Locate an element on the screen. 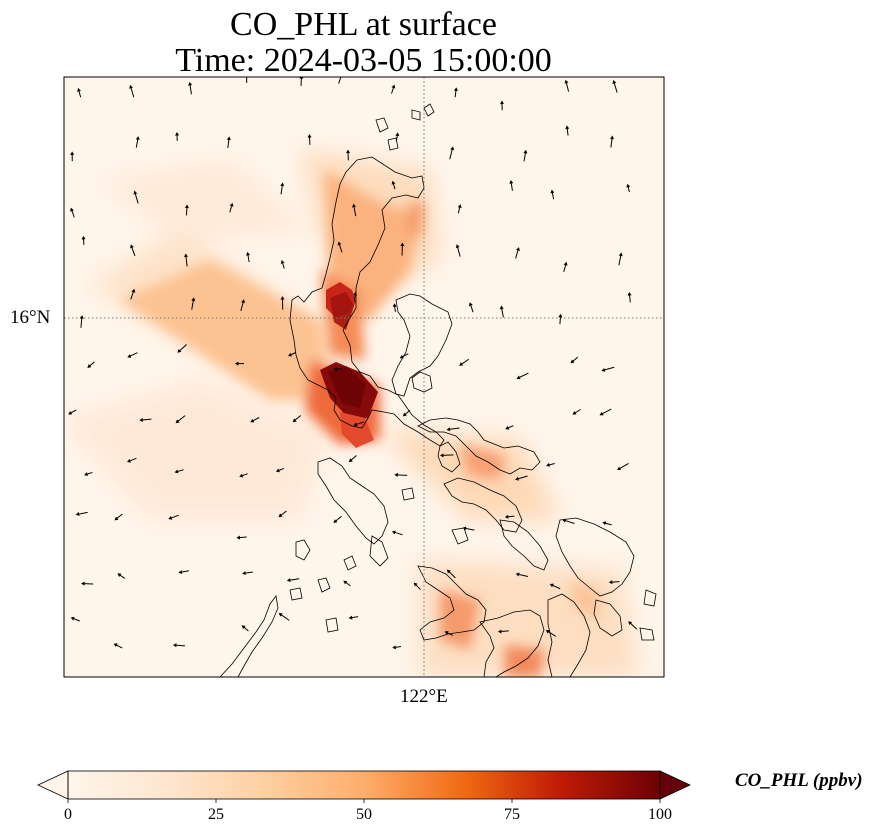 Image resolution: width=885 pixels, height=836 pixels. colorbar is located at coordinates (364, 786).